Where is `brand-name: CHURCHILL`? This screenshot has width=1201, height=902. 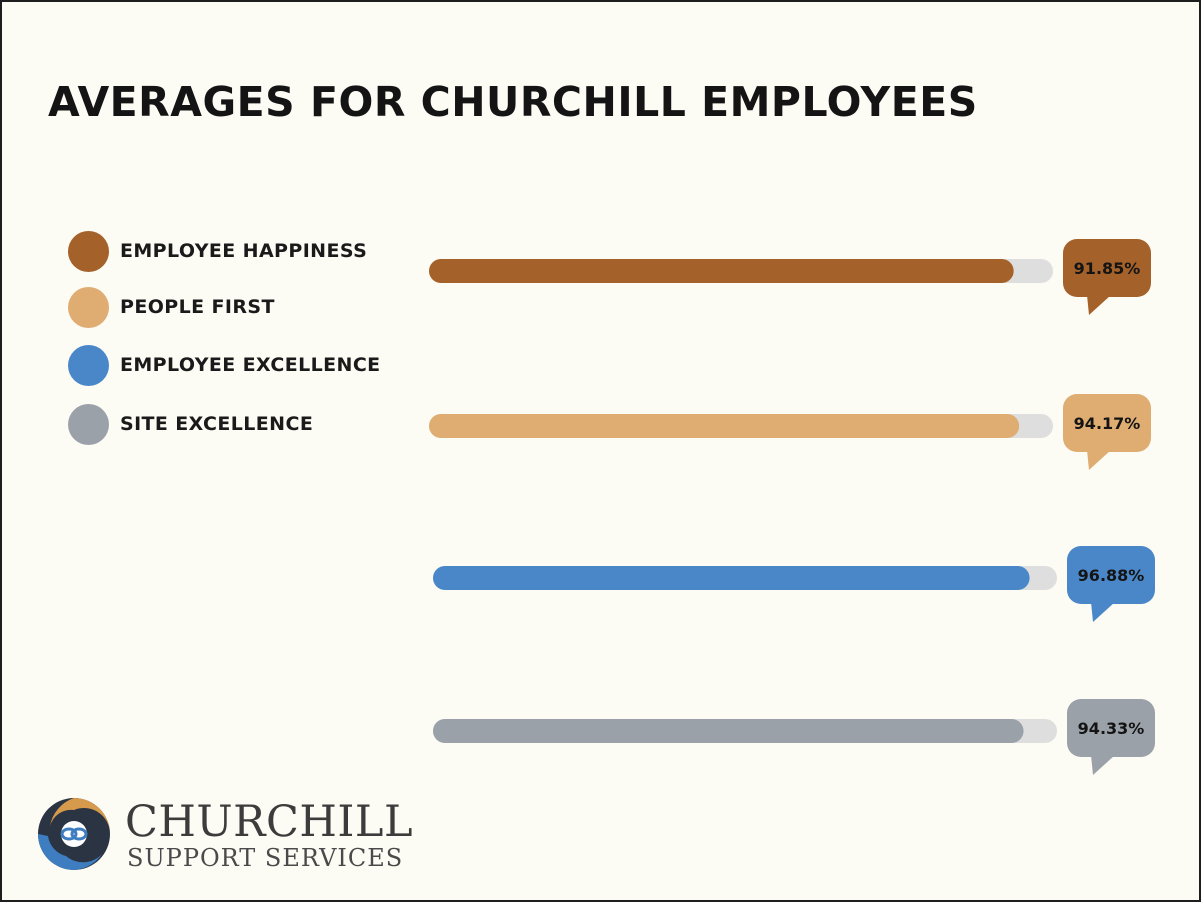
brand-name: CHURCHILL is located at coordinates (269, 822).